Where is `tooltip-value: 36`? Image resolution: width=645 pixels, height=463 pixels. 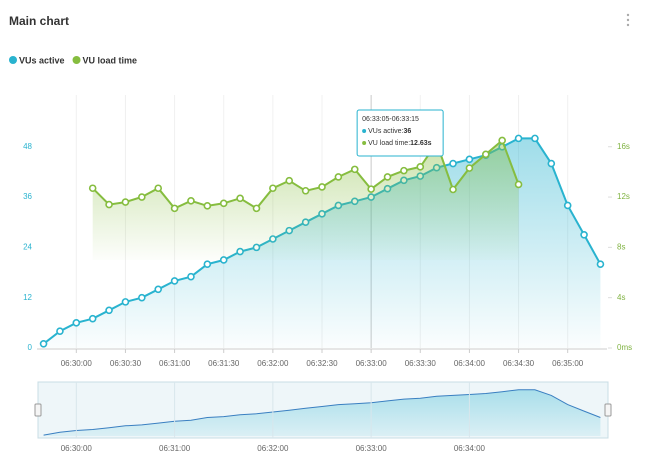
tooltip-value: 36 is located at coordinates (408, 131).